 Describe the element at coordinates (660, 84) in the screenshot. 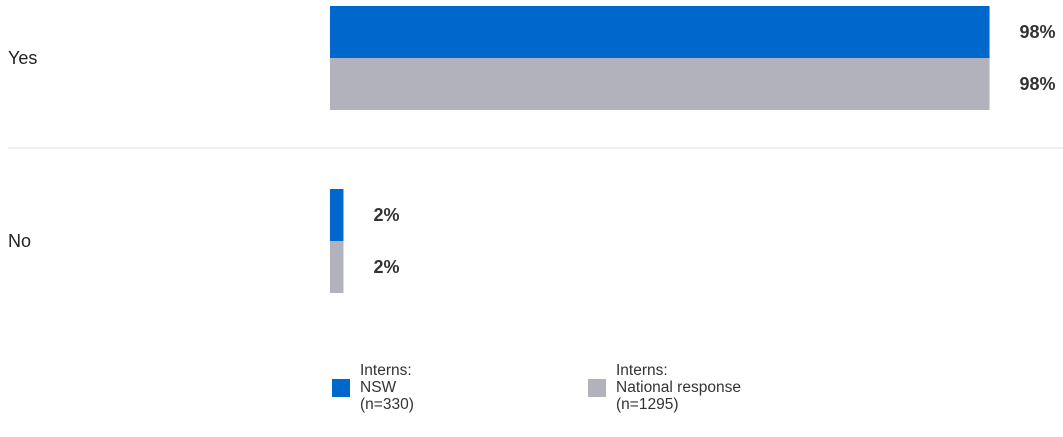

I see `bar-national-yes` at that location.